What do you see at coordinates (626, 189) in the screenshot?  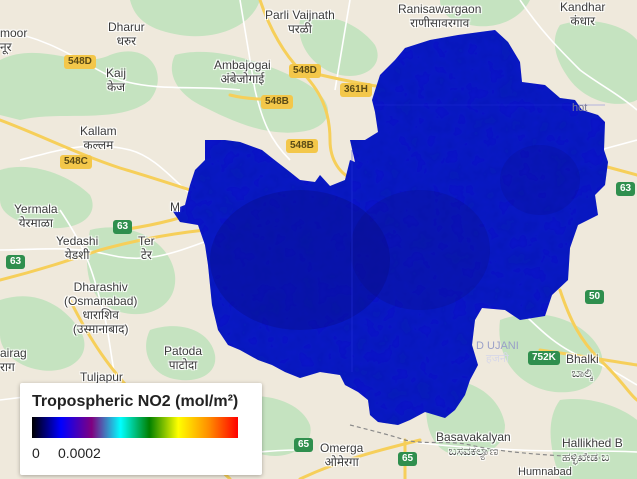 I see `road-shield-63-east: 63` at bounding box center [626, 189].